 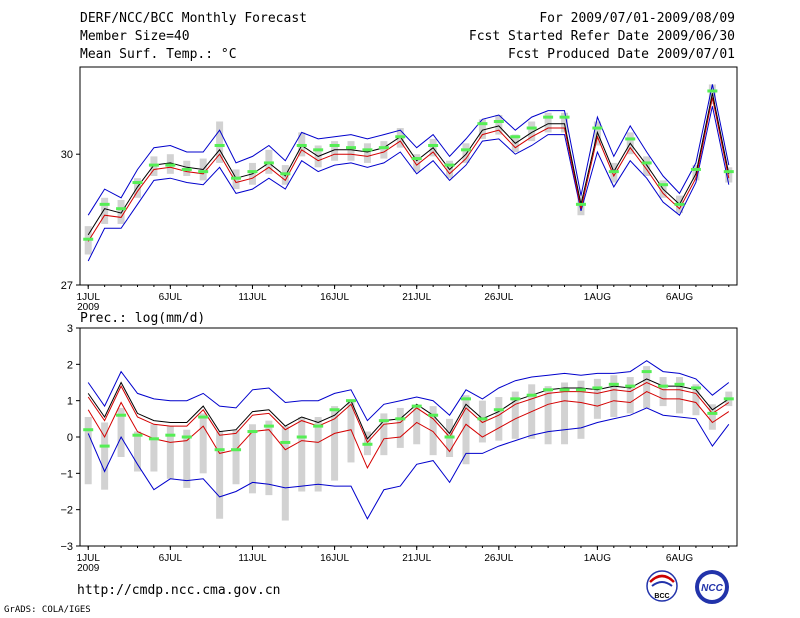 I want to click on x-tick-label: 1AUG, so click(x=597, y=558).